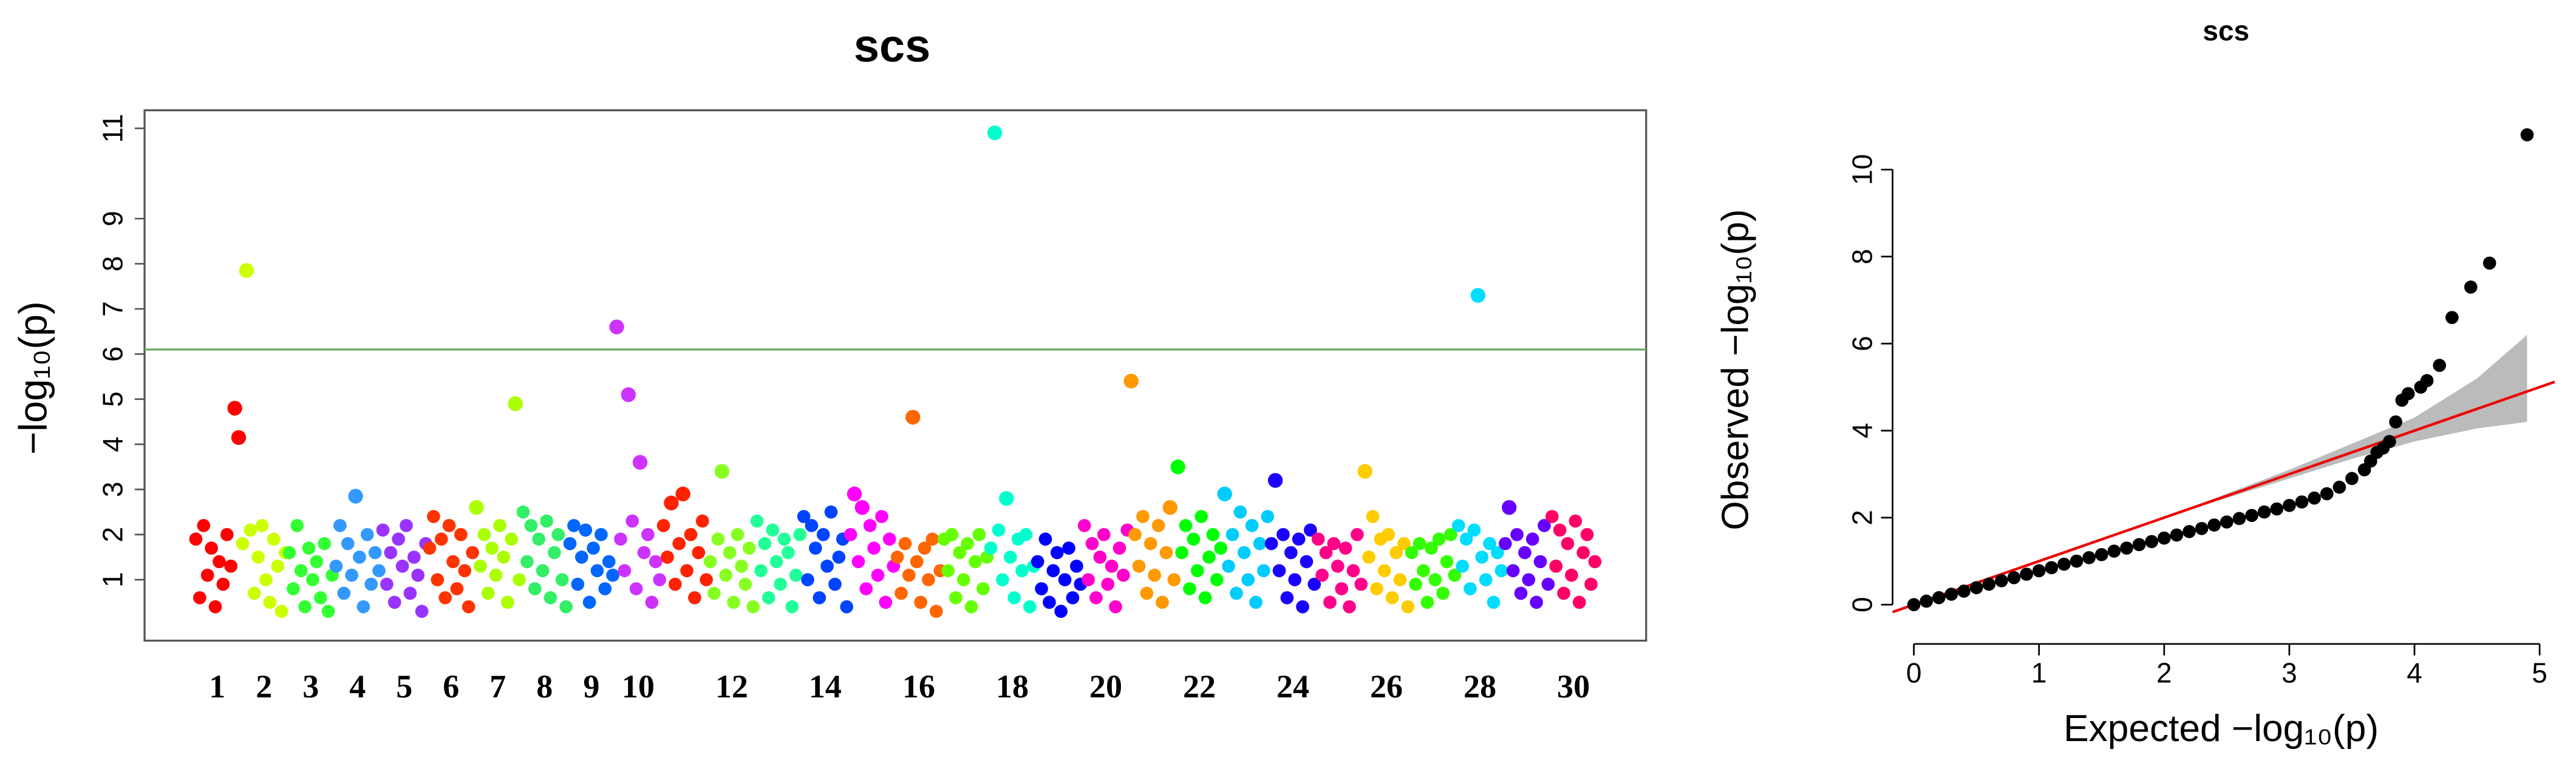 Image resolution: width=2576 pixels, height=769 pixels. Describe the element at coordinates (2220, 469) in the screenshot. I see `confidence-band` at that location.